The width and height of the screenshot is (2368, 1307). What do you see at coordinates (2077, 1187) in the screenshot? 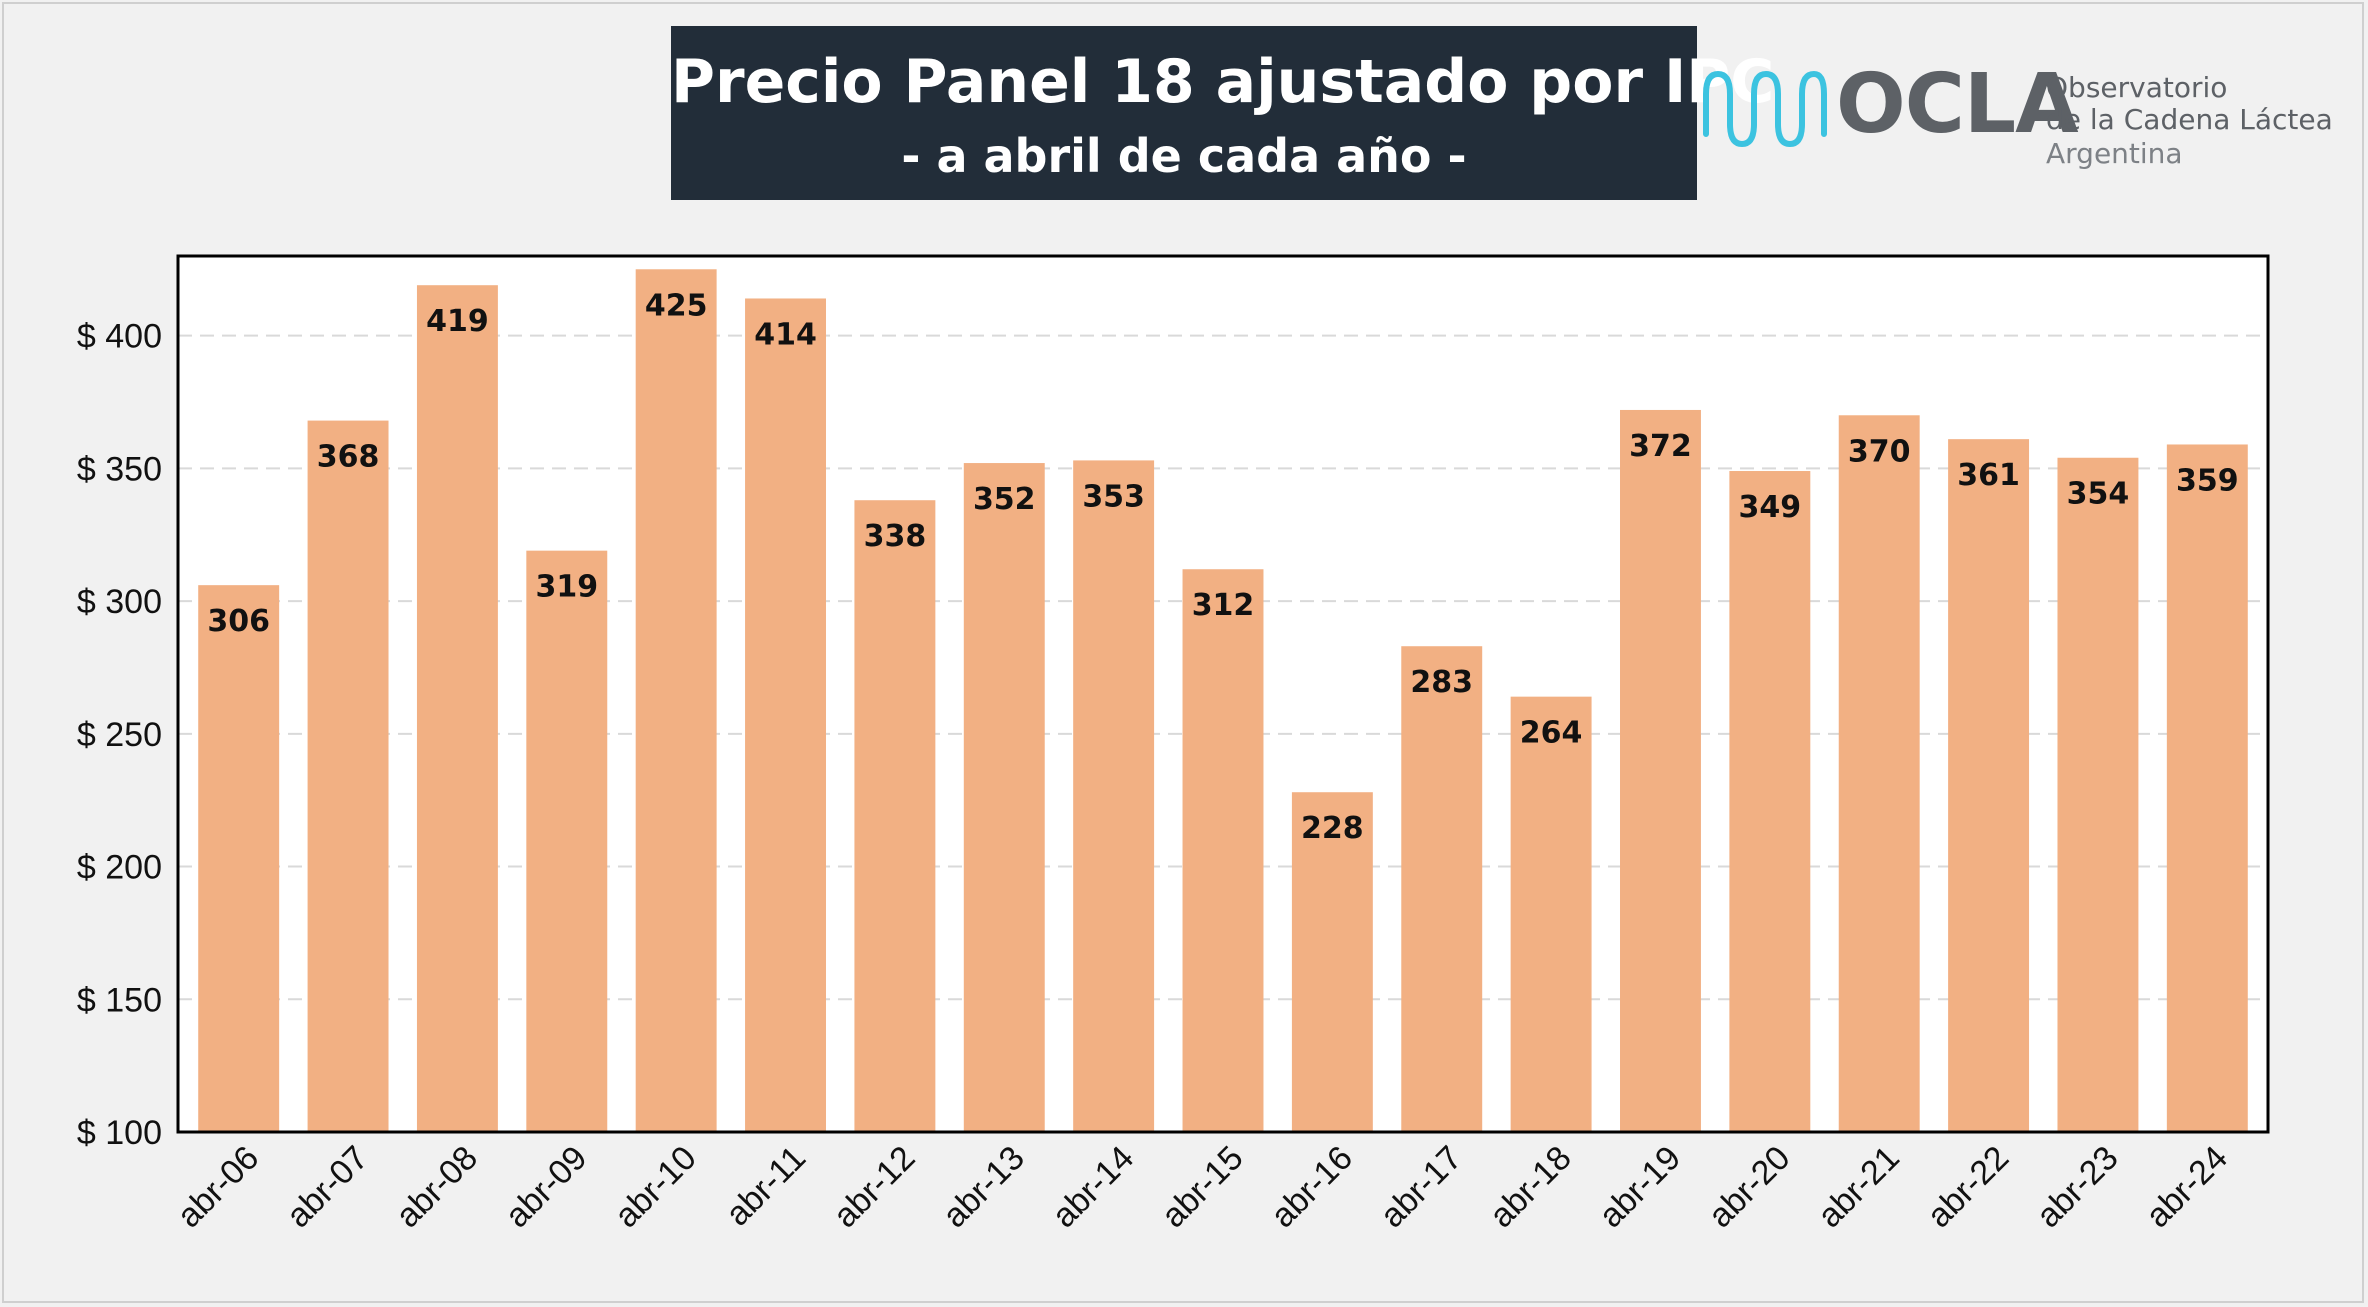
I see `x-tick-label: abr-23` at bounding box center [2077, 1187].